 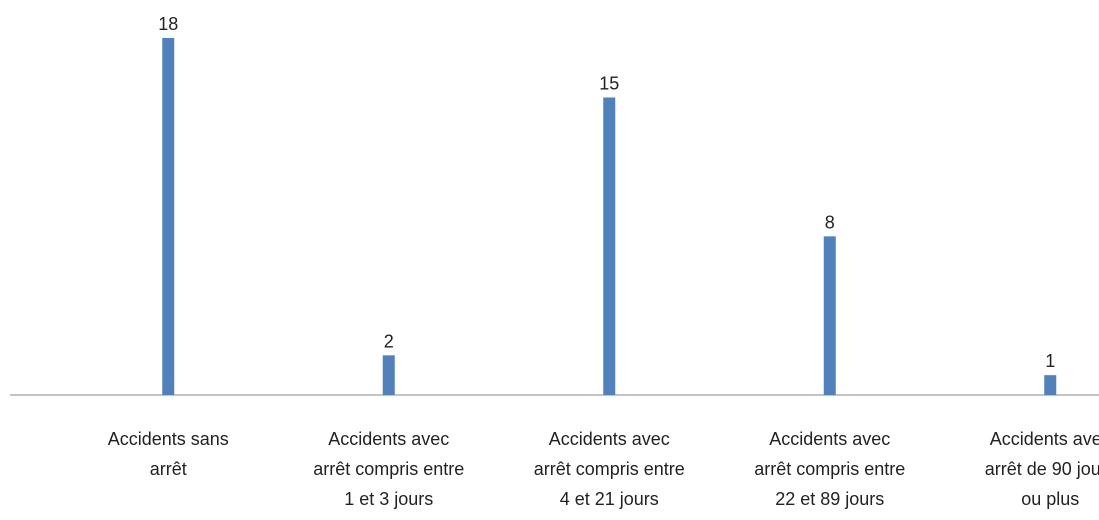 What do you see at coordinates (168, 454) in the screenshot?
I see `x-tick-label: Accidents sans arrêt` at bounding box center [168, 454].